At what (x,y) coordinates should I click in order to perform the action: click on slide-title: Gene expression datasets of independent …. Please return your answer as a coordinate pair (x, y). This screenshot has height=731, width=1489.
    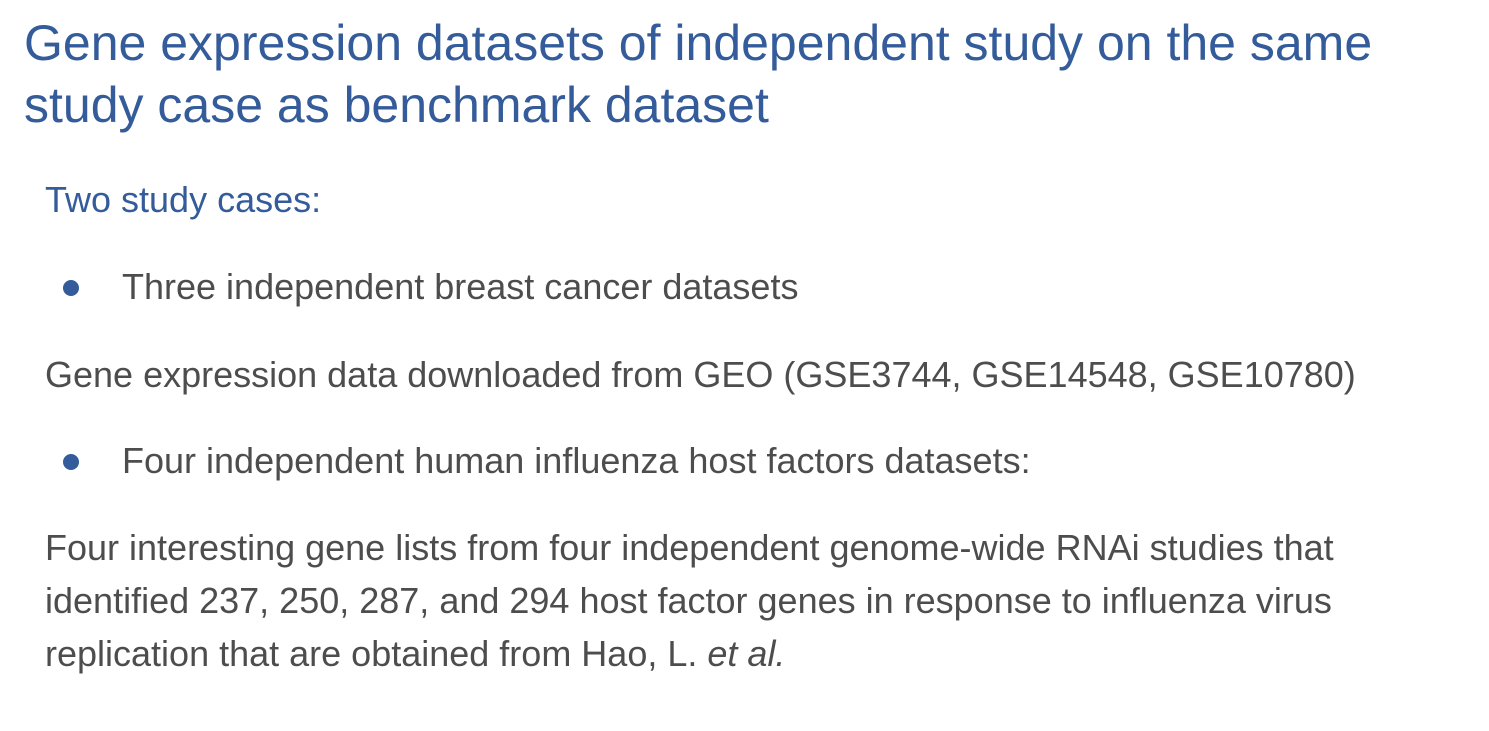
    Looking at the image, I should click on (698, 74).